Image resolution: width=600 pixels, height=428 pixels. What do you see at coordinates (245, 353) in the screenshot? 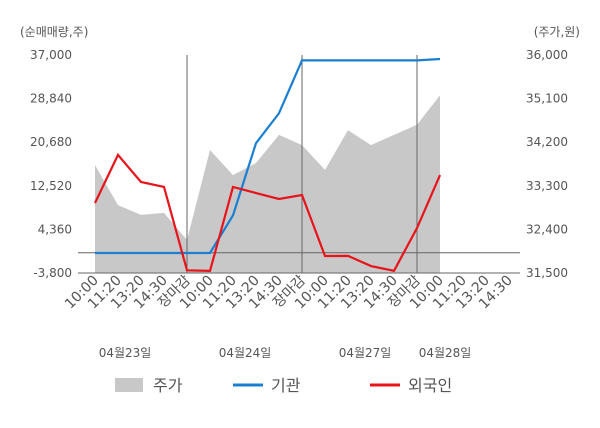
I see `date-label: 04월24일` at bounding box center [245, 353].